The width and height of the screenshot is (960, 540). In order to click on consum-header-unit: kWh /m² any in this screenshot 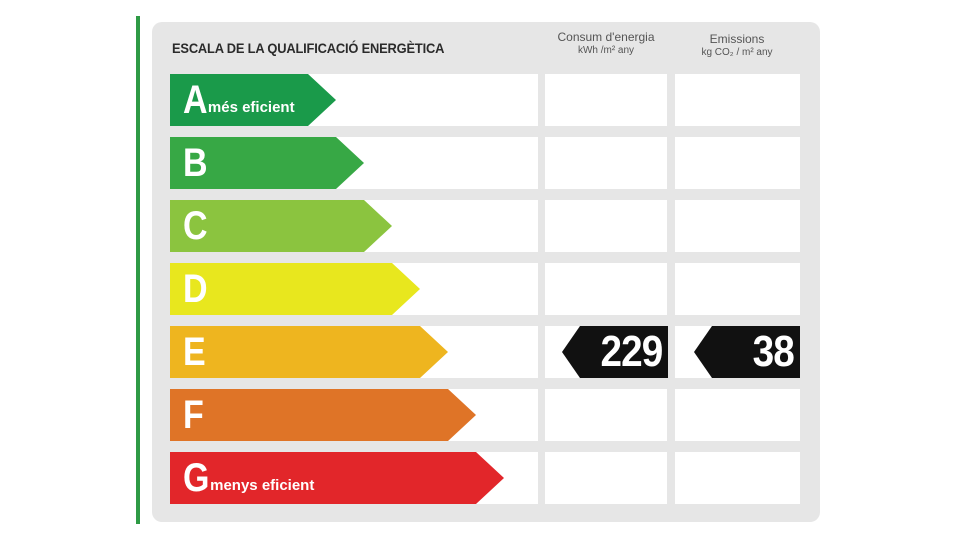, I will do `click(606, 50)`.